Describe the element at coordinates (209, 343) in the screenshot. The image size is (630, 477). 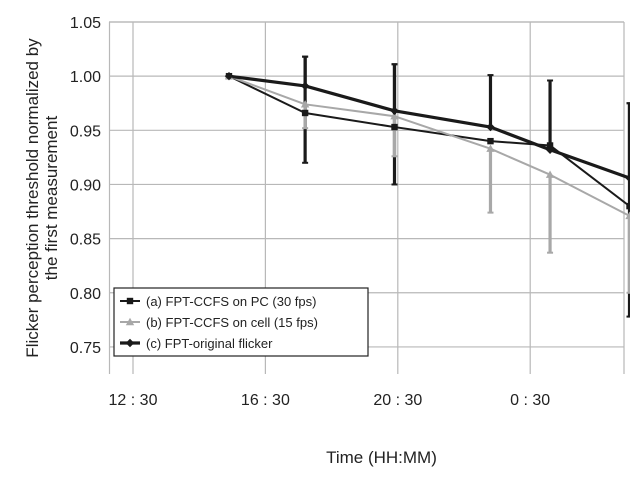
I see `legend-label: (c) FPT-original flicker` at that location.